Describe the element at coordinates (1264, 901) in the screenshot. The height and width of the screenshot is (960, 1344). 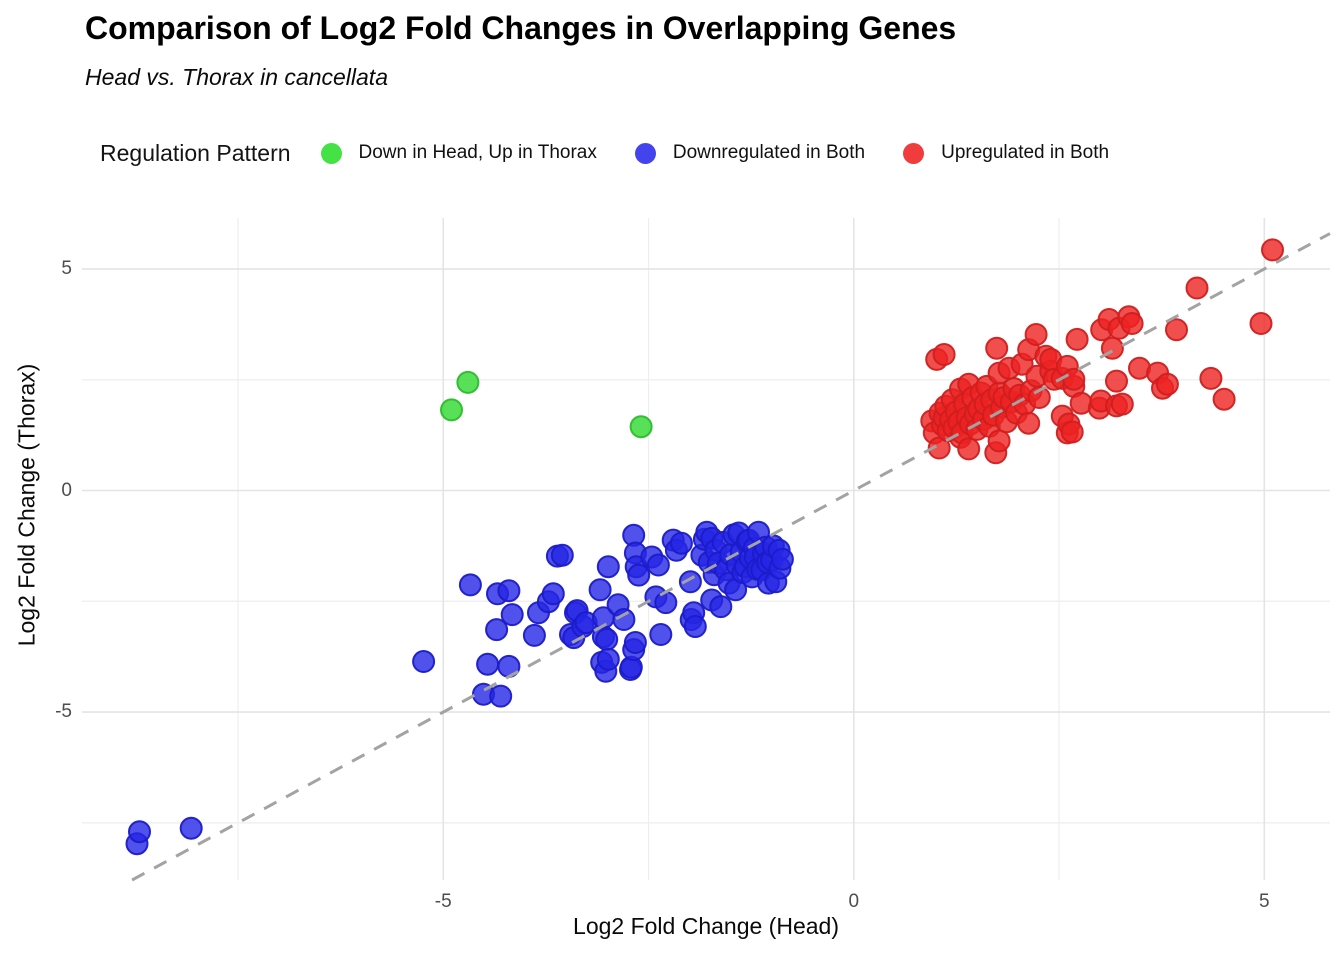
I see `x-tick-label: 5` at that location.